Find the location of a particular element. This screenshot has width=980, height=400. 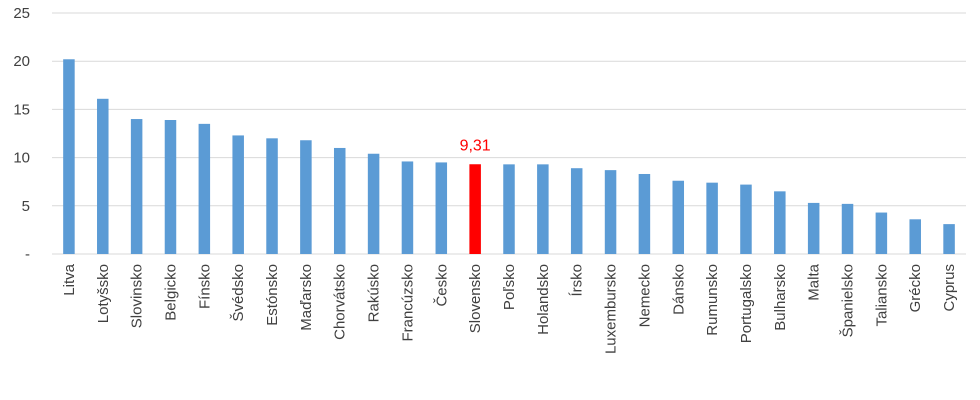

y-tick-label: 10 is located at coordinates (21, 158).